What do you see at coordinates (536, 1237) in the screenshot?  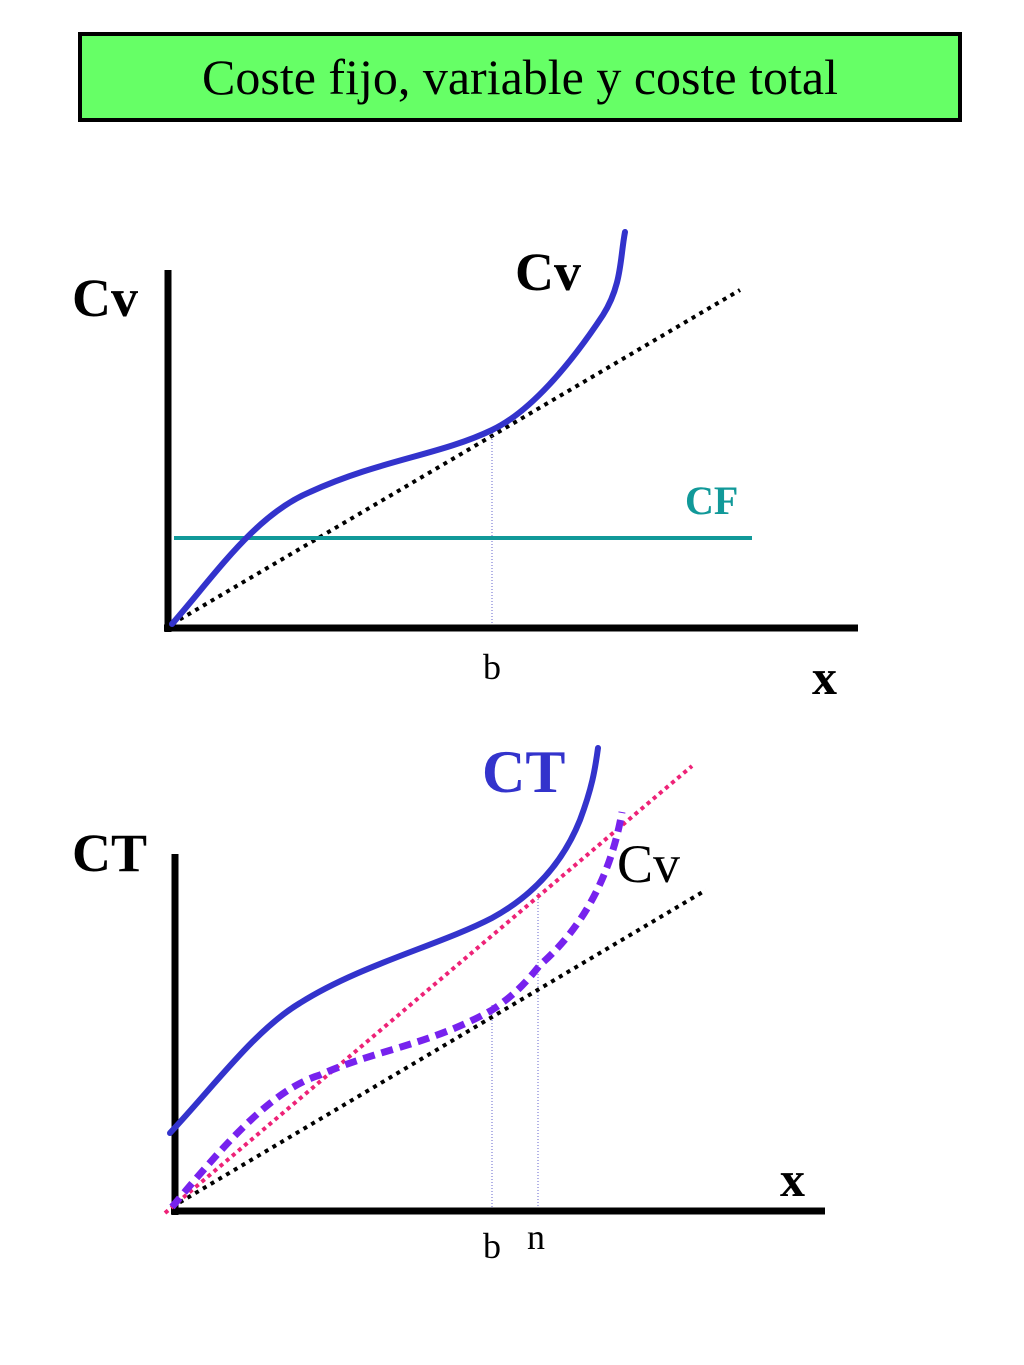 I see `bottom-n-tick-label: n` at bounding box center [536, 1237].